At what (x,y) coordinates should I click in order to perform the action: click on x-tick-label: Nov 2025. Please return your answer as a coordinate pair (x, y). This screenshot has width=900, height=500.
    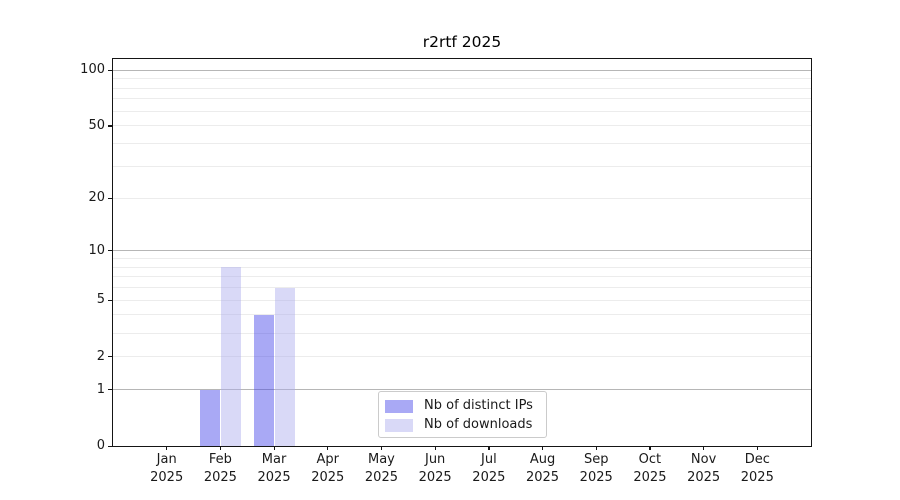
    Looking at the image, I should click on (704, 468).